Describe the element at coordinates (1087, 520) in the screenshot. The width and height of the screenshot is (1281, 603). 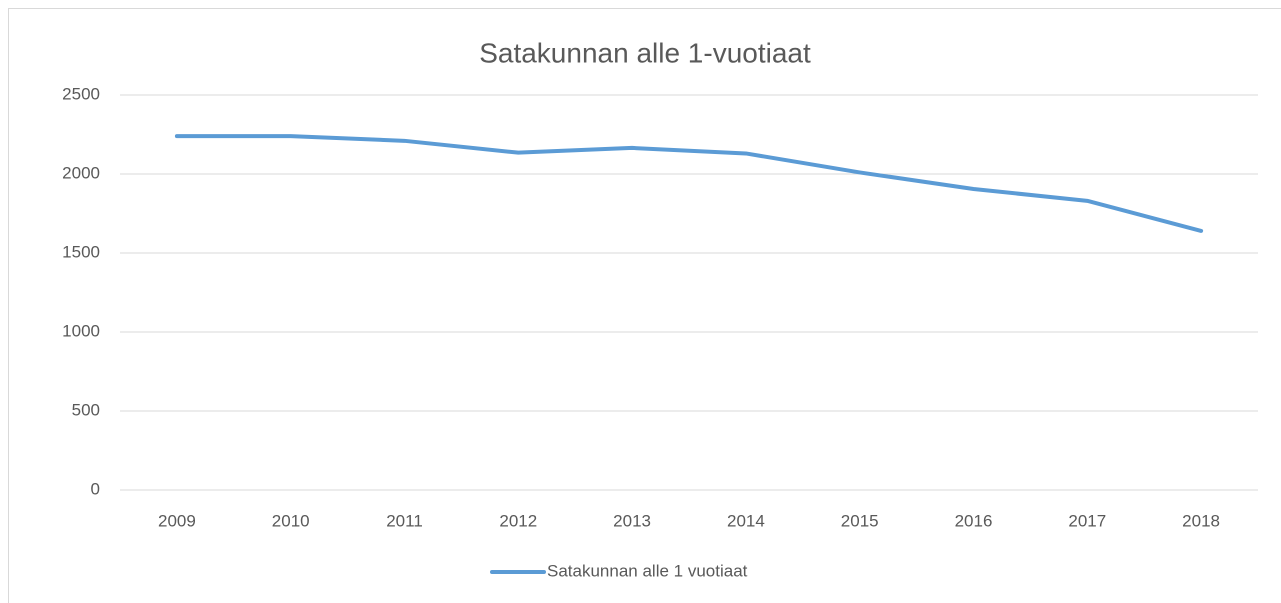
I see `x-tick-label: 2017` at that location.